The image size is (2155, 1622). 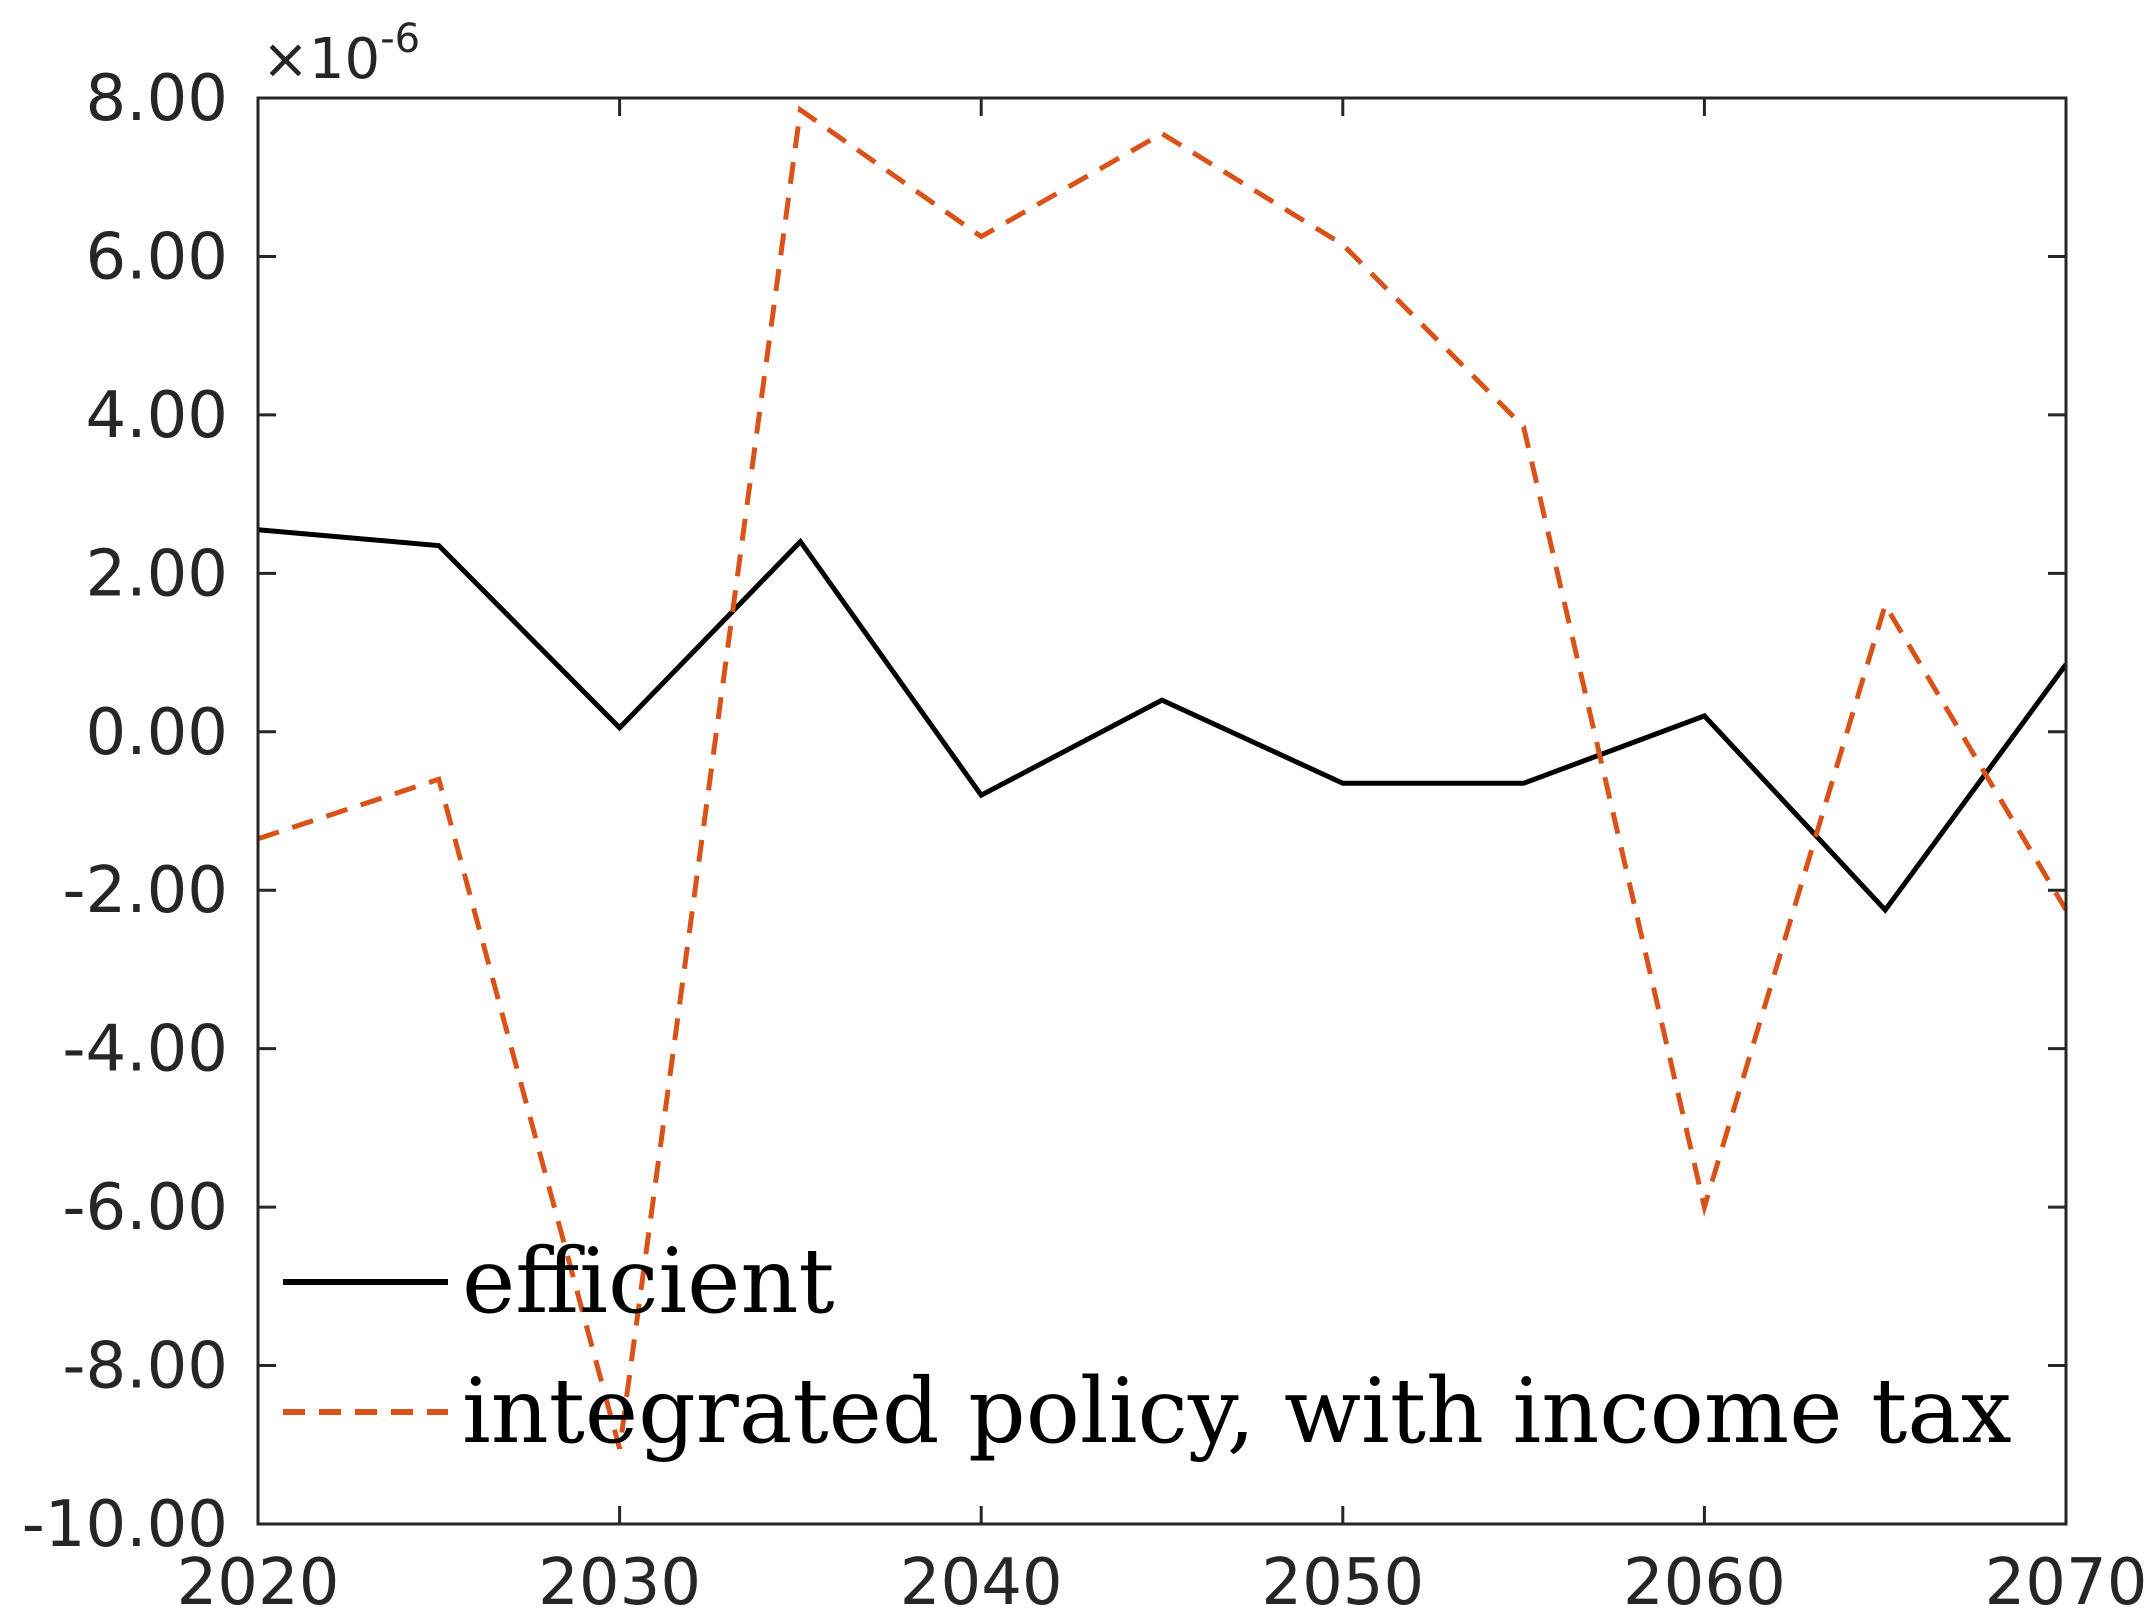 What do you see at coordinates (619, 1583) in the screenshot?
I see `x-tick-label: 2030` at bounding box center [619, 1583].